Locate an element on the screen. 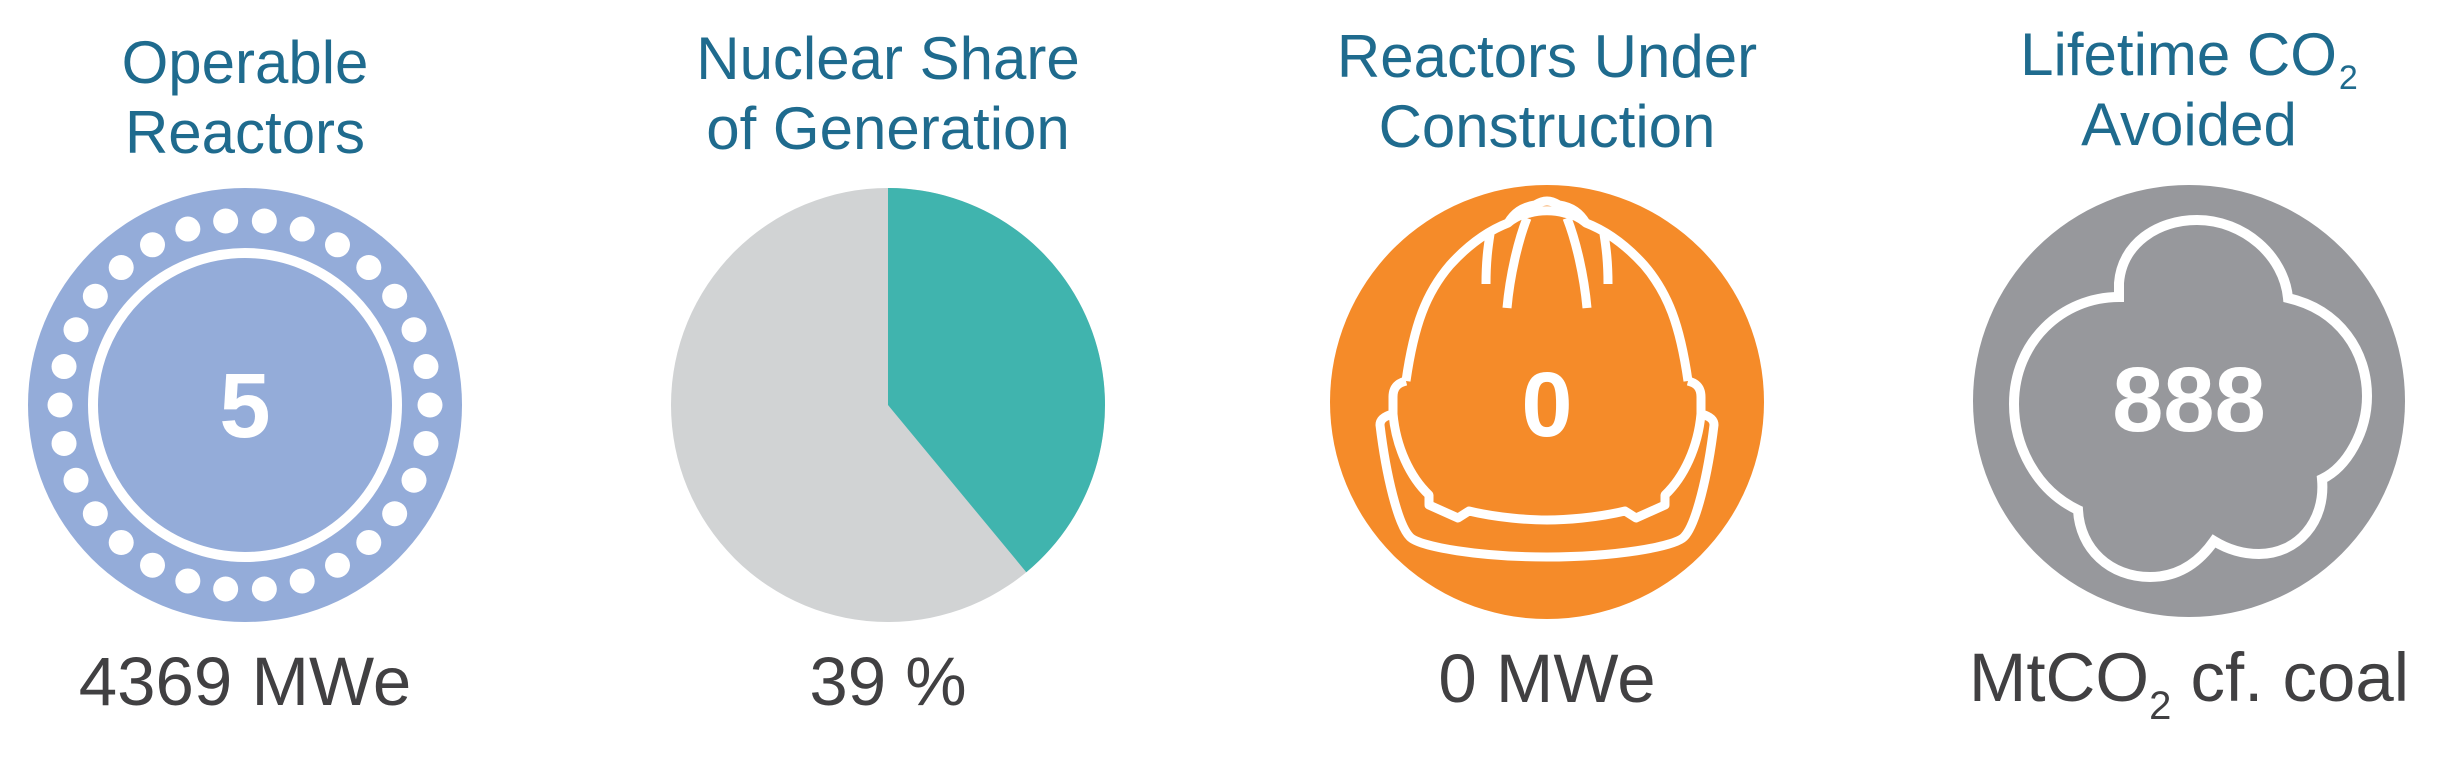  title-line-1: Reactors Under is located at coordinates (1547, 56).